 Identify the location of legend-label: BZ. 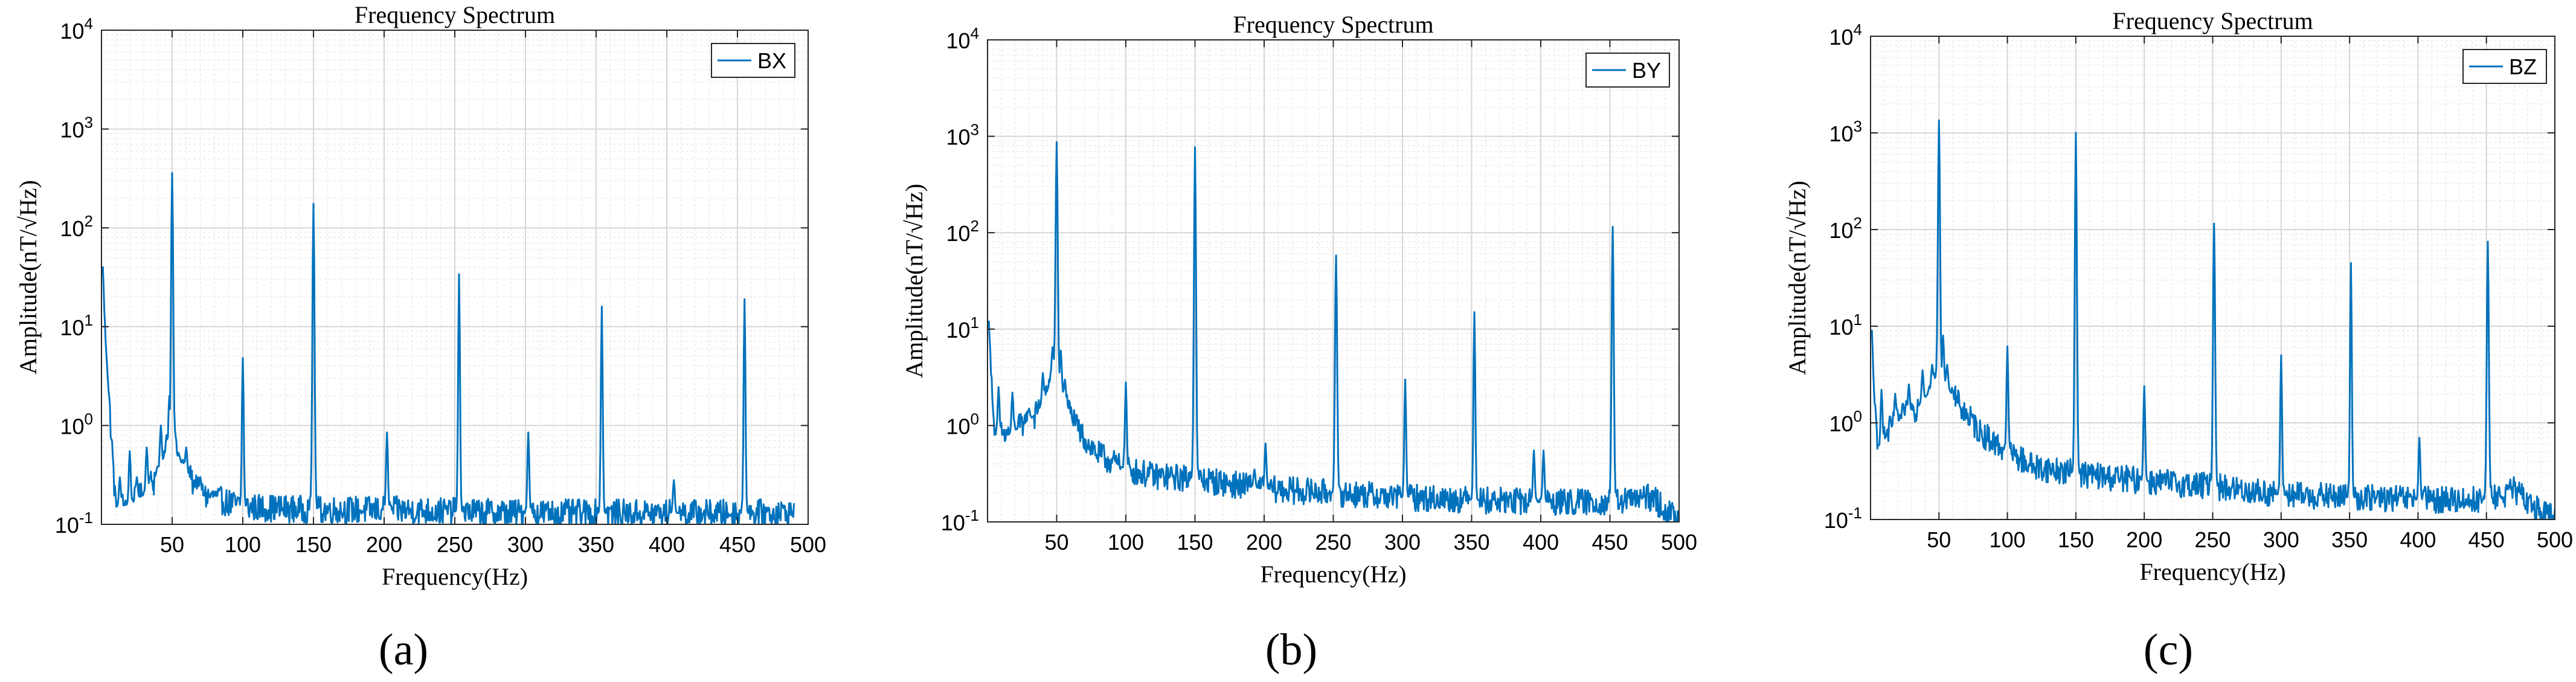
(2523, 66).